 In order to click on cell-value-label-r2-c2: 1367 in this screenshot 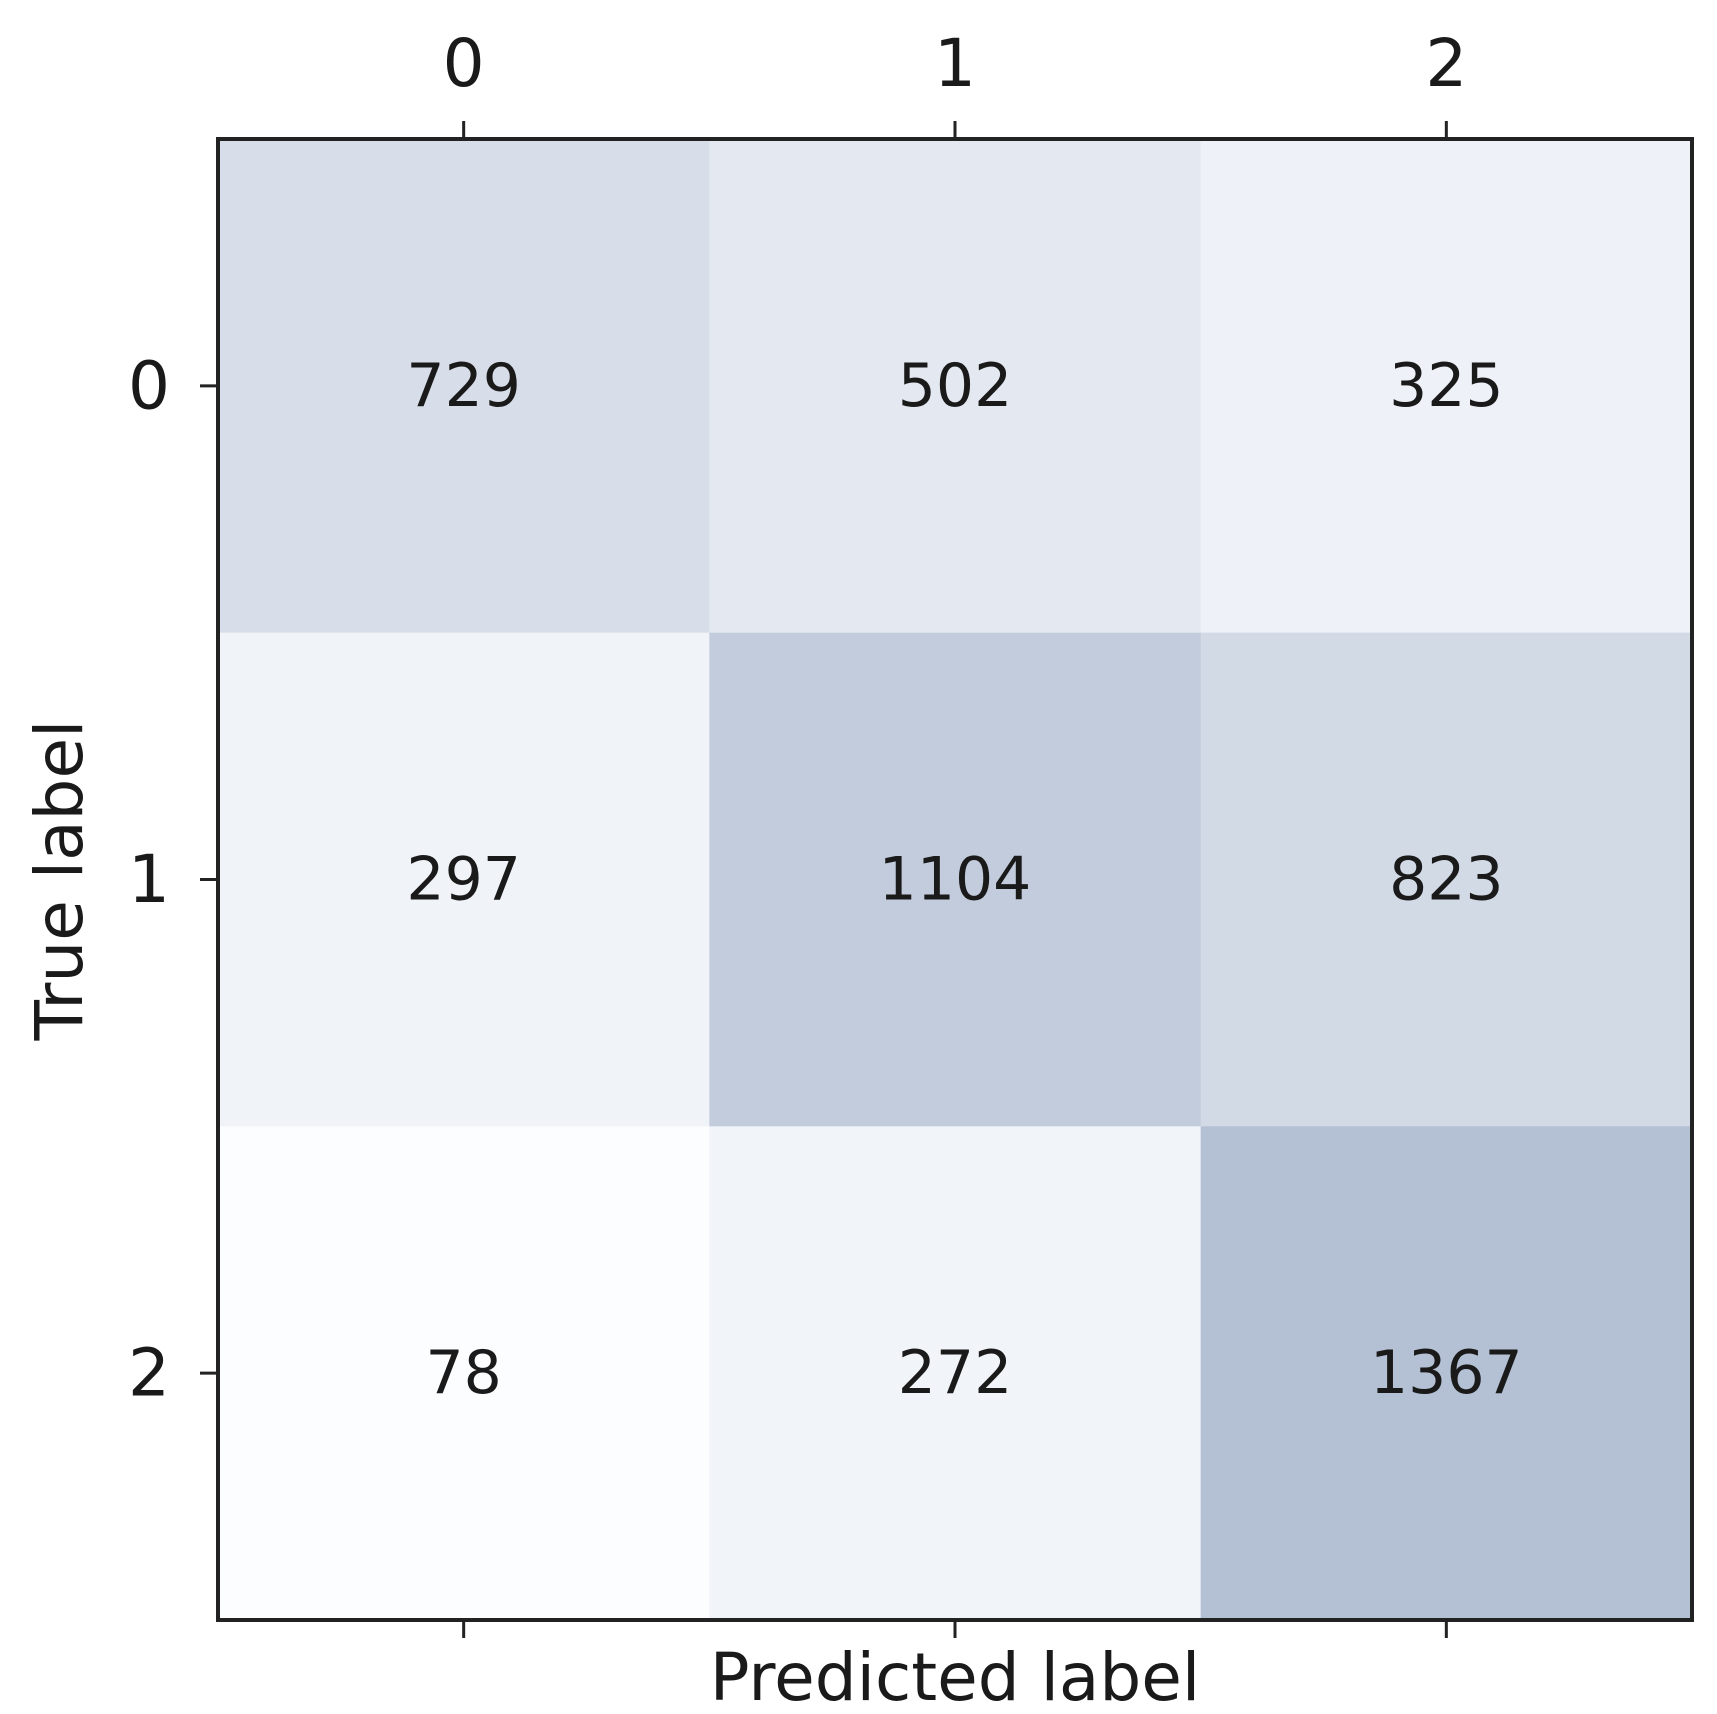, I will do `click(1446, 1373)`.